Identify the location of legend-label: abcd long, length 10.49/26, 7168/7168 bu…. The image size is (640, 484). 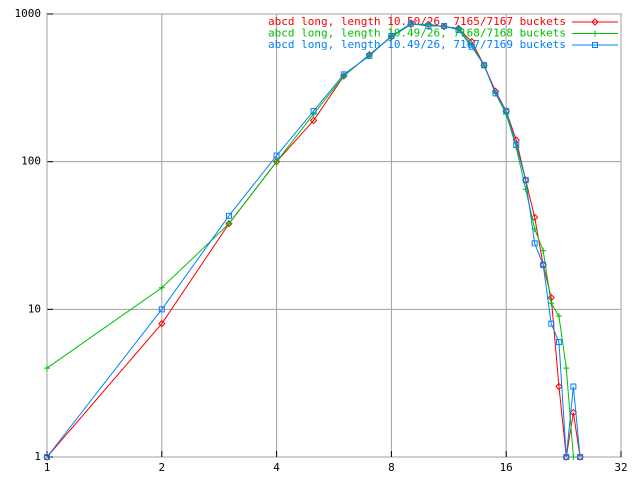
(417, 33).